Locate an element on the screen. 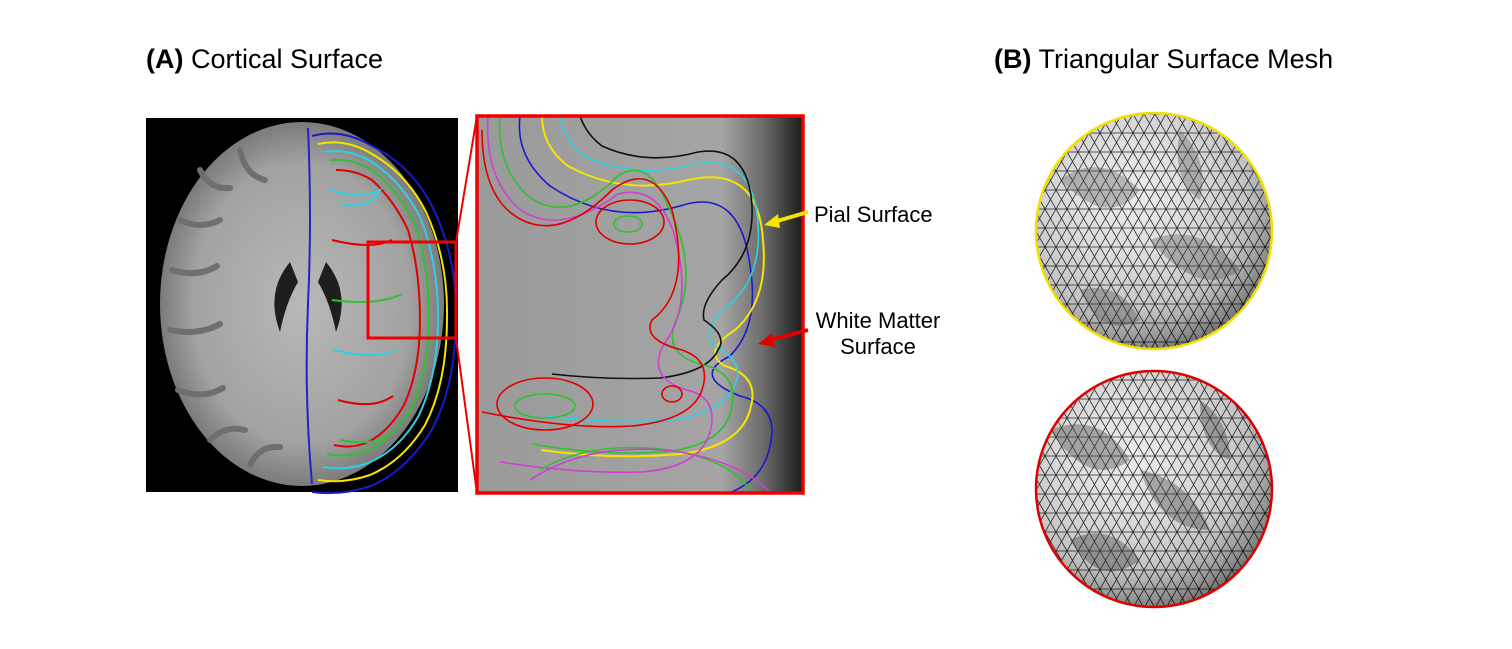 Image resolution: width=1512 pixels, height=649 pixels. pial-mesh-circle is located at coordinates (1154, 231).